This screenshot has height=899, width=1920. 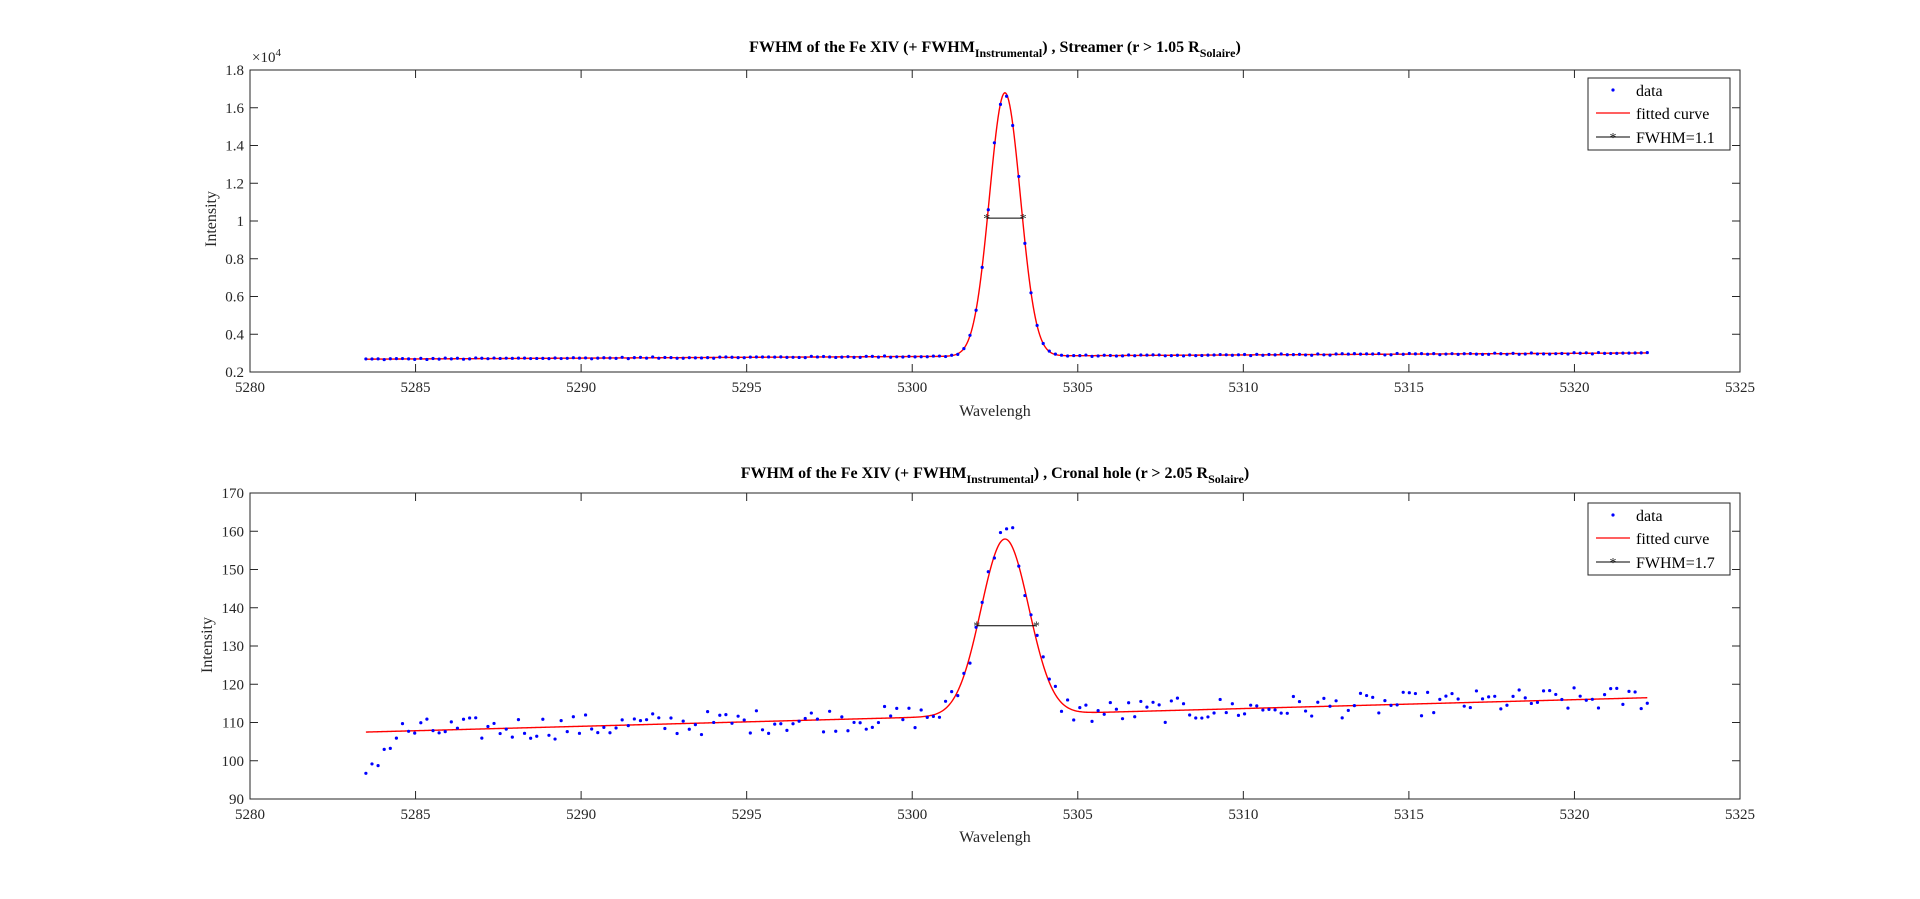 I want to click on y-tick-label: 0.2, so click(x=234, y=373).